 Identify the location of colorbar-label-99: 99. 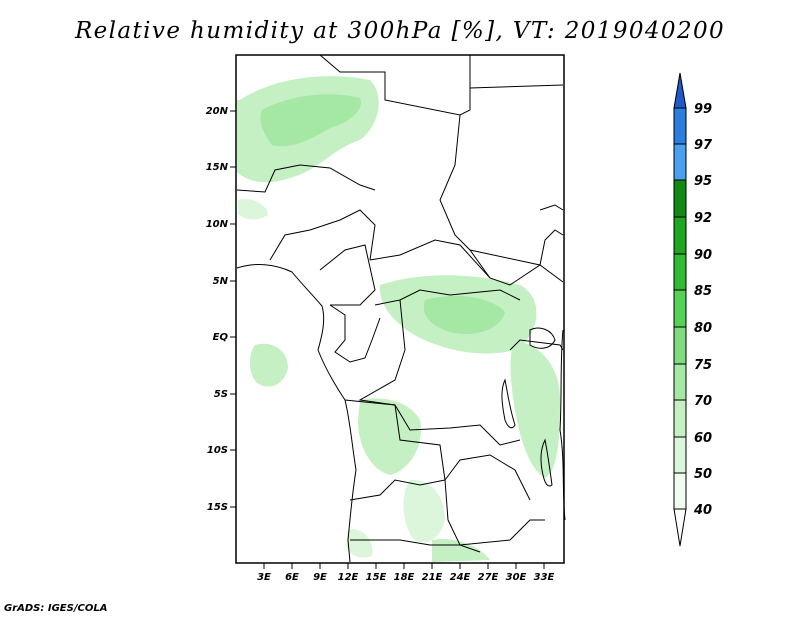
(703, 109).